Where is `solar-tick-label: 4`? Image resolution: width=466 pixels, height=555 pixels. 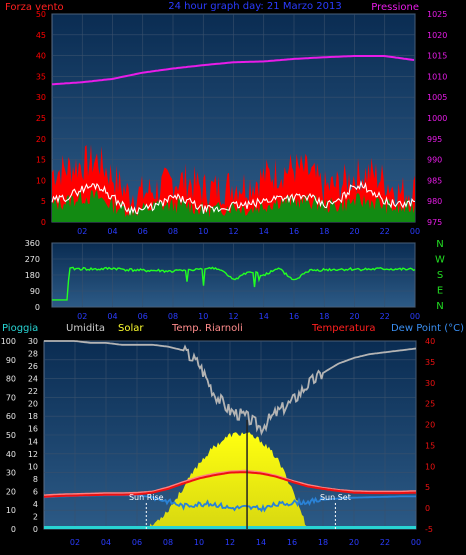 solar-tick-label: 4 is located at coordinates (35, 504).